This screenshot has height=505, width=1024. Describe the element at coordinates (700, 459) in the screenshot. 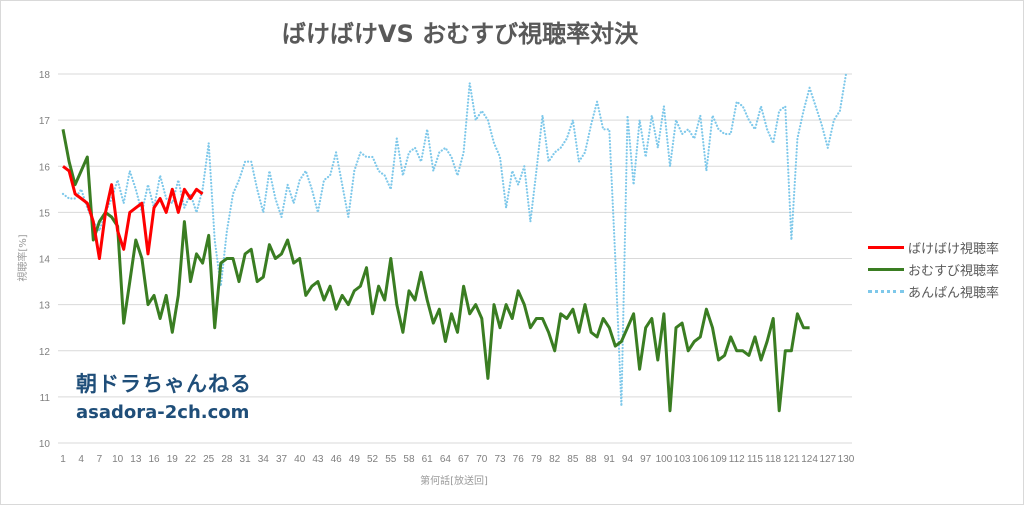

I see `x-tick-label: 106` at that location.